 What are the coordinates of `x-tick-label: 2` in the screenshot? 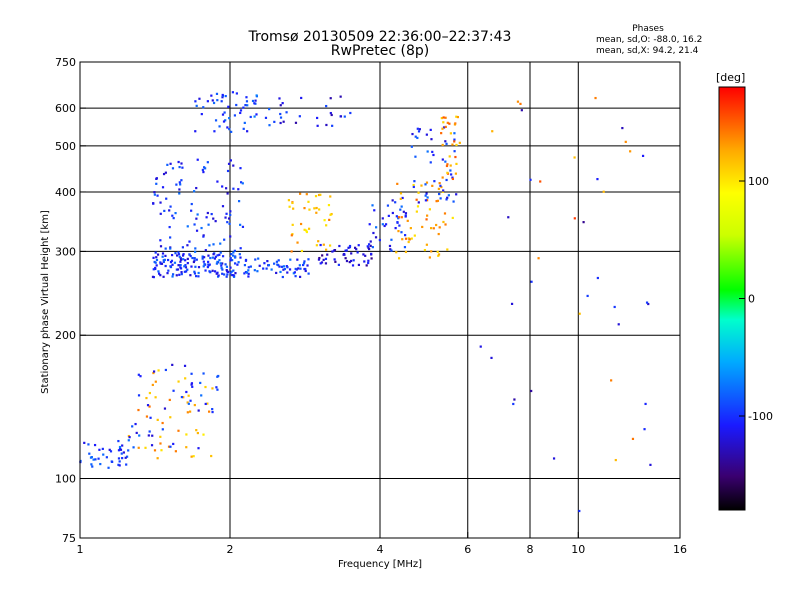 It's located at (230, 549).